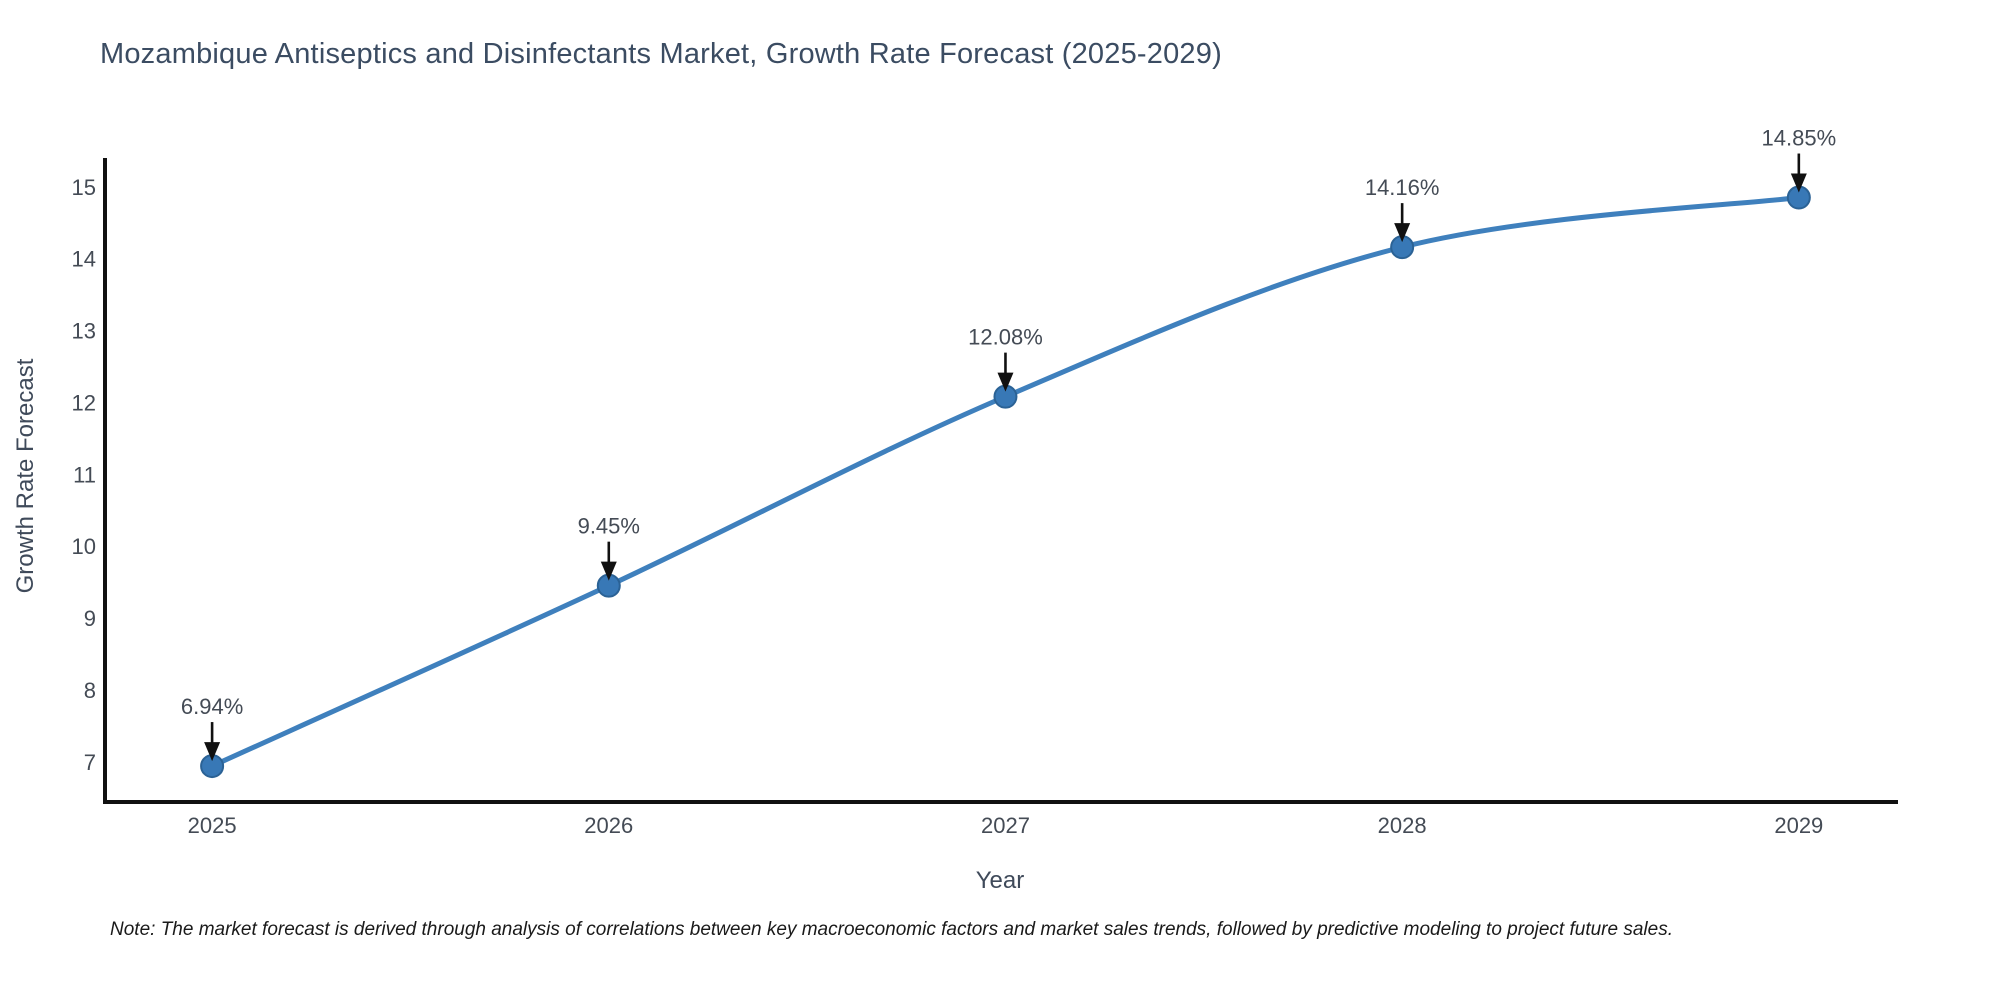 Image resolution: width=2000 pixels, height=1000 pixels. What do you see at coordinates (212, 825) in the screenshot?
I see `x-tick-label: 2025` at bounding box center [212, 825].